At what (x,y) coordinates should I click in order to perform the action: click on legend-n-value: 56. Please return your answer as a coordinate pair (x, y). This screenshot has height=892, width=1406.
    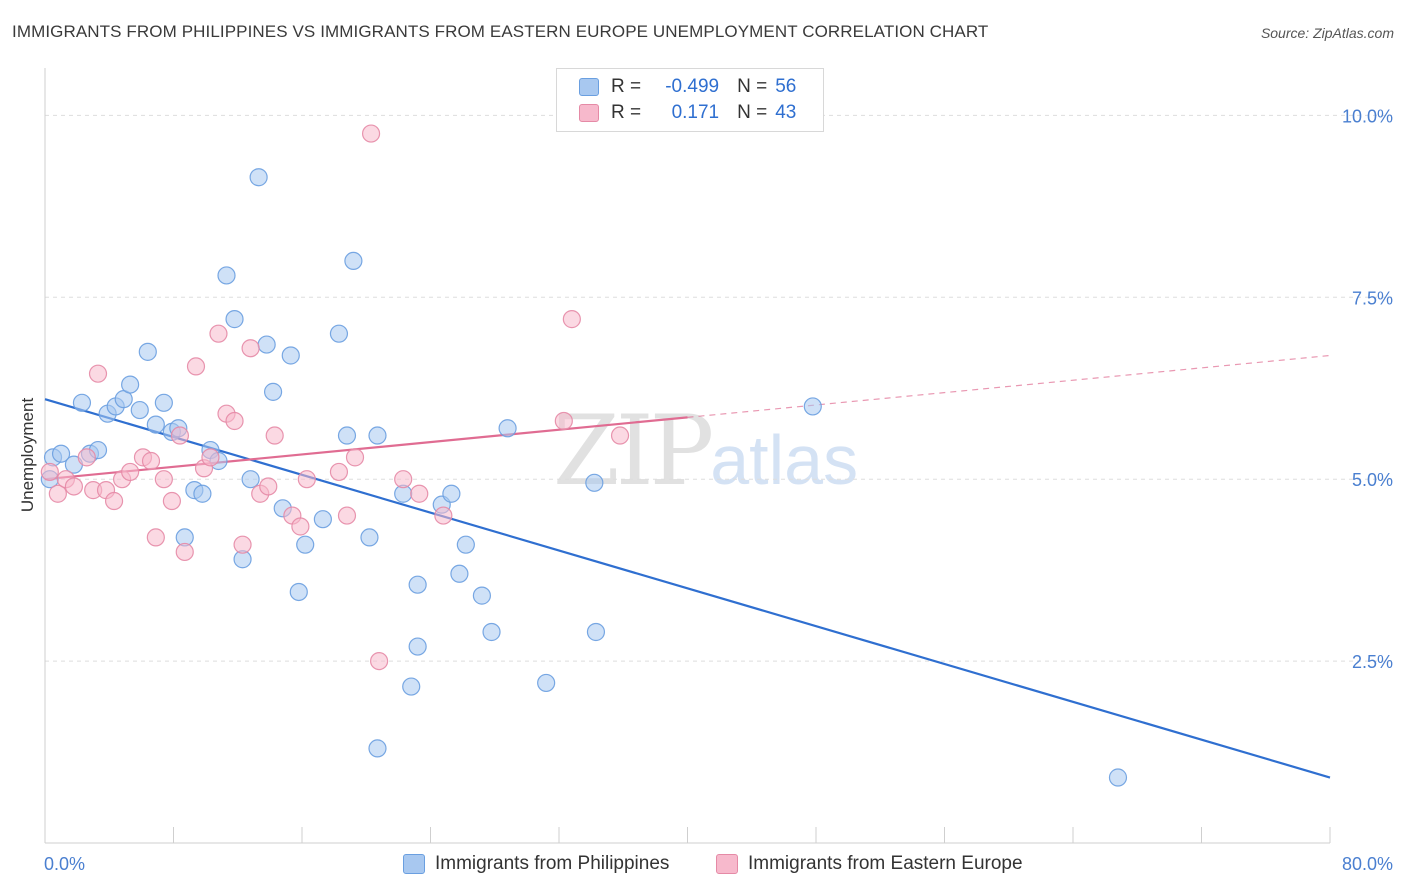
    Looking at the image, I should click on (786, 86).